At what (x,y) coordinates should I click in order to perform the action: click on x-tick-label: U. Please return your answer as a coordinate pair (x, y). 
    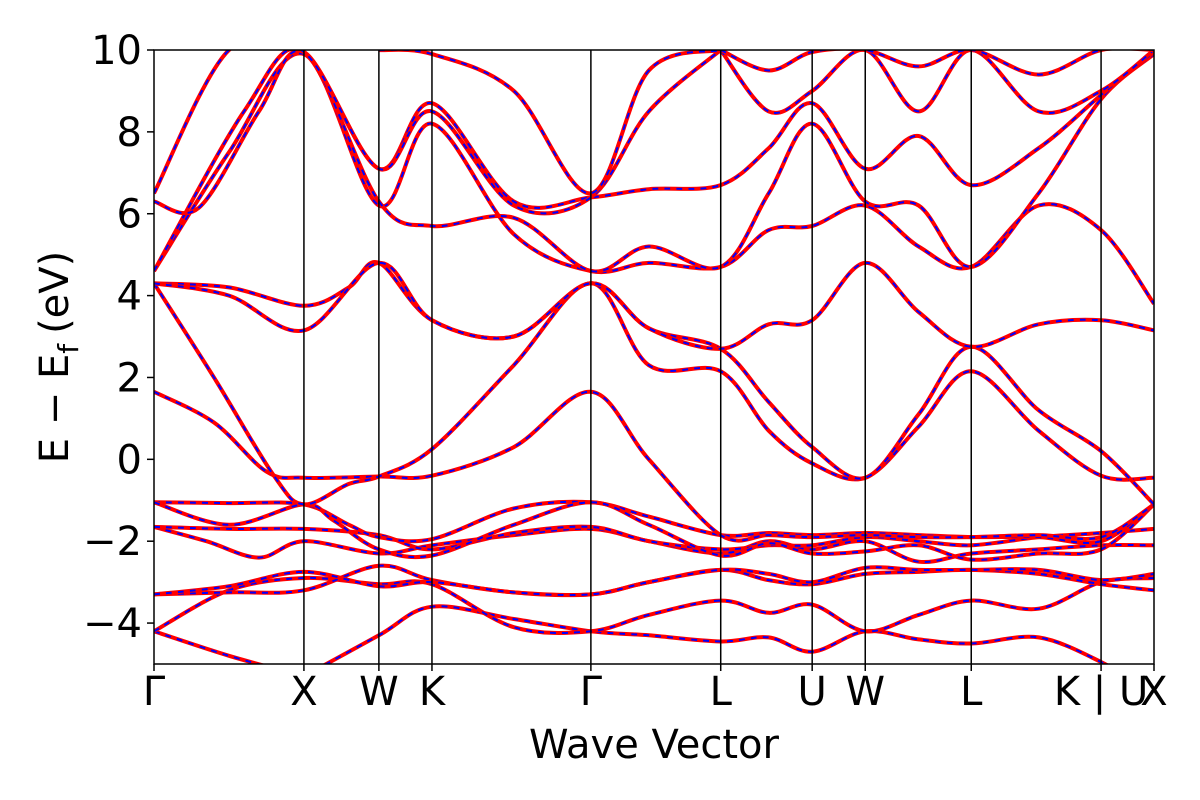
    Looking at the image, I should click on (812, 692).